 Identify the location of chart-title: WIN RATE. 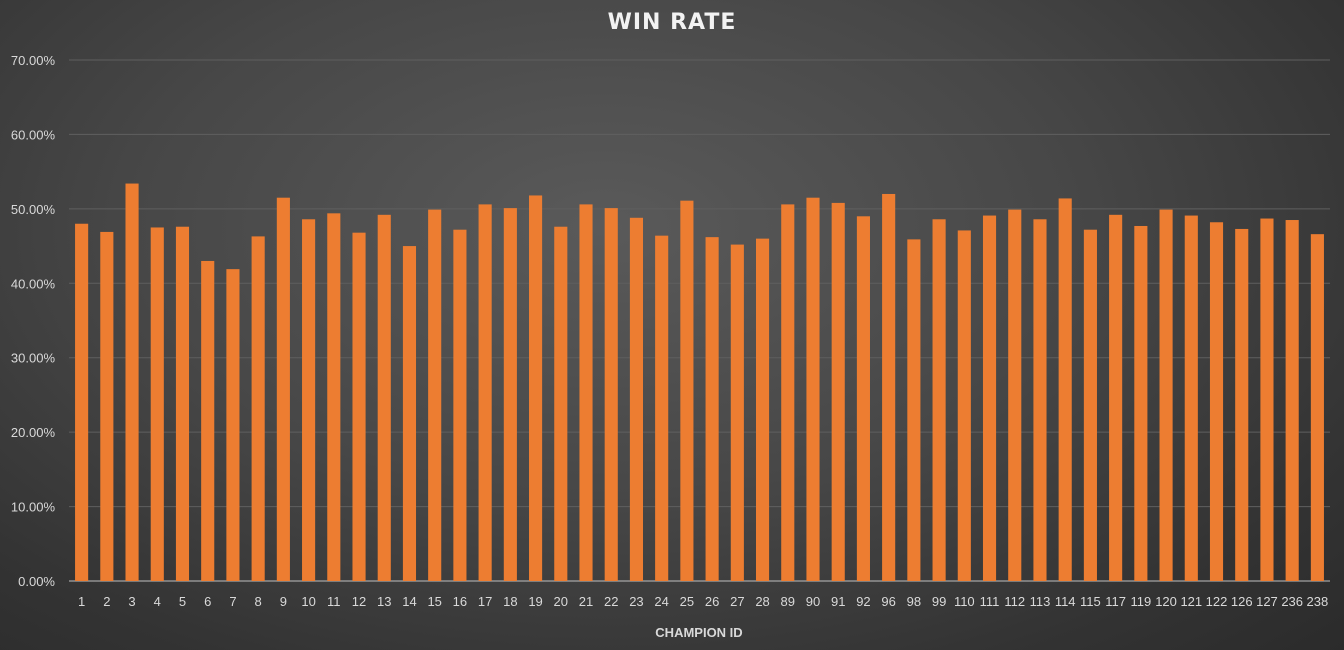
(672, 22).